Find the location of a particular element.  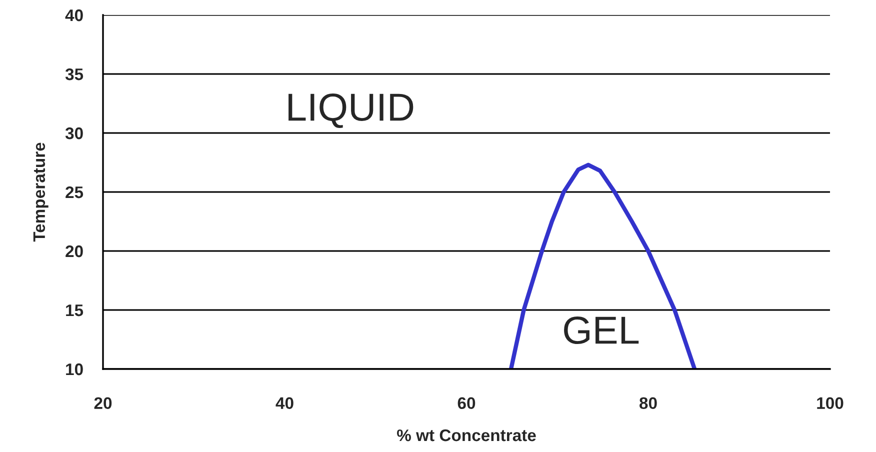

y-tick-label: 40 is located at coordinates (74, 15).